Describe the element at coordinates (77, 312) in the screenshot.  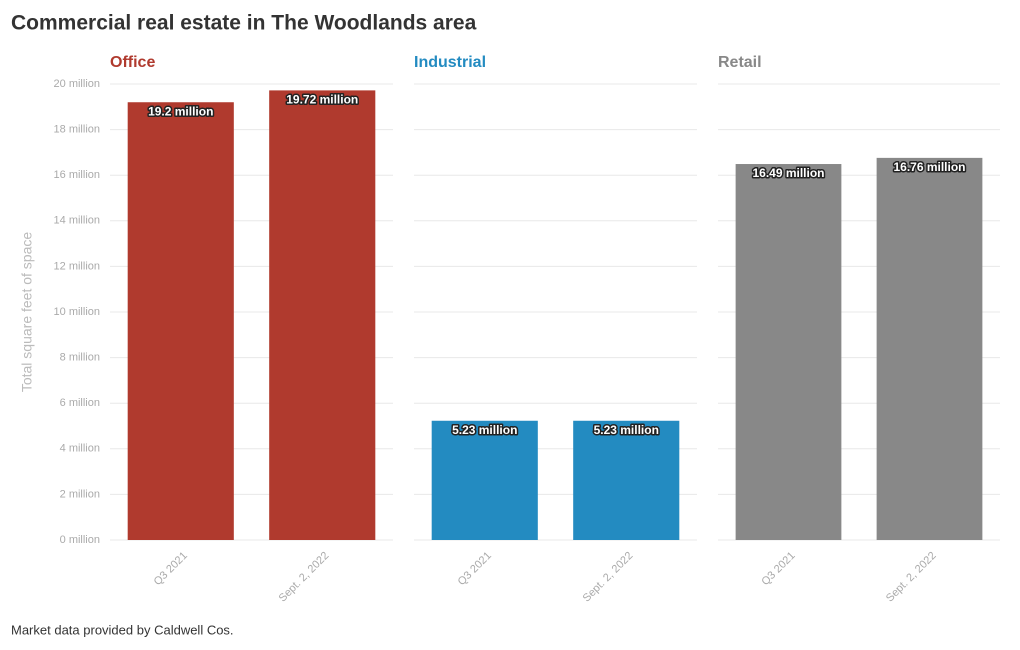
I see `y-tick-label: 10 million` at that location.